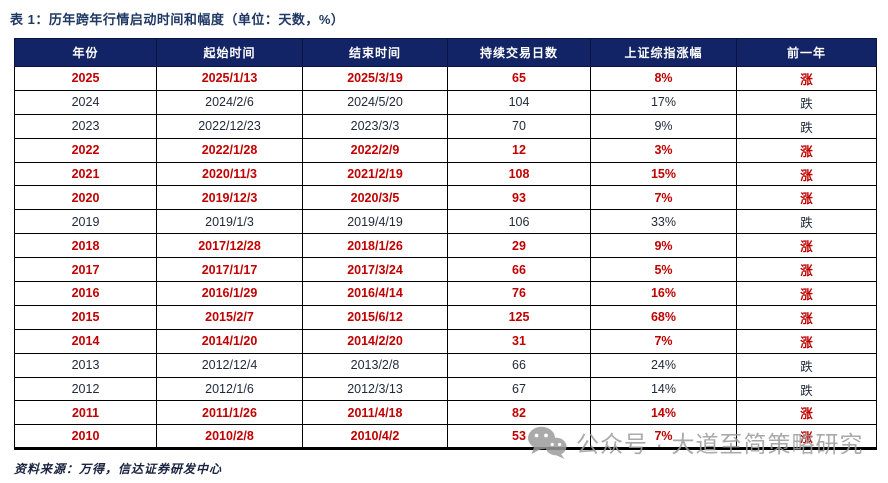  Describe the element at coordinates (177, 19) in the screenshot. I see `table-title: 表 1：历年跨年行情启动时间和幅度（单位：天数，%）` at that location.